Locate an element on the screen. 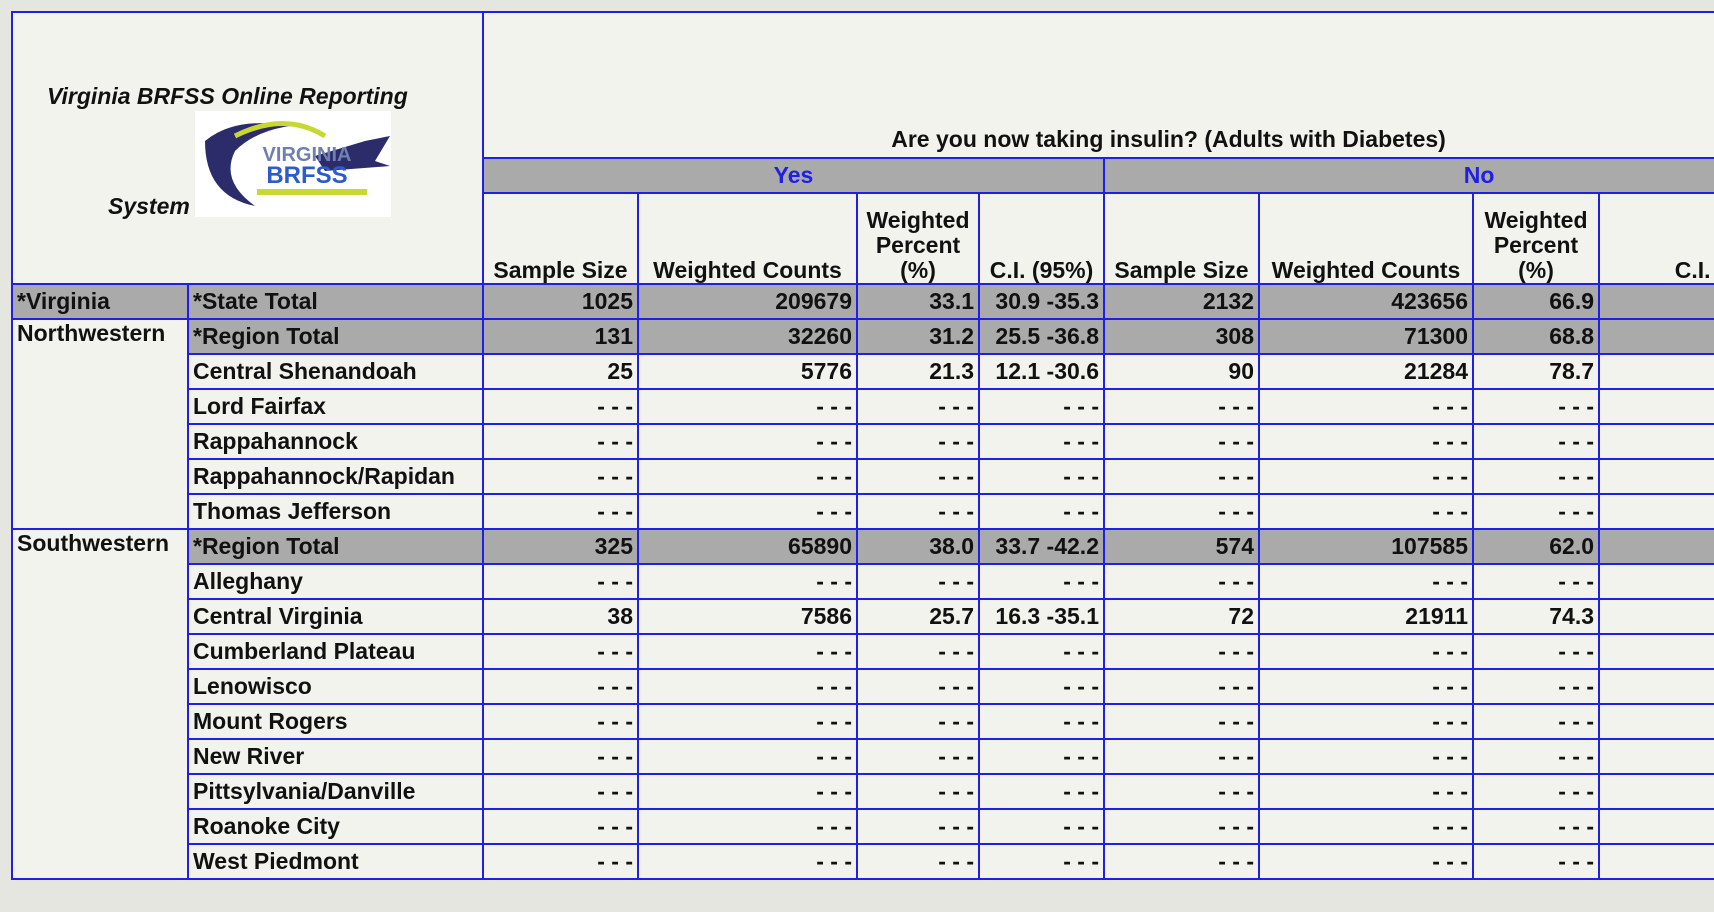 The image size is (1714, 912). cell: 31.2 is located at coordinates (918, 336).